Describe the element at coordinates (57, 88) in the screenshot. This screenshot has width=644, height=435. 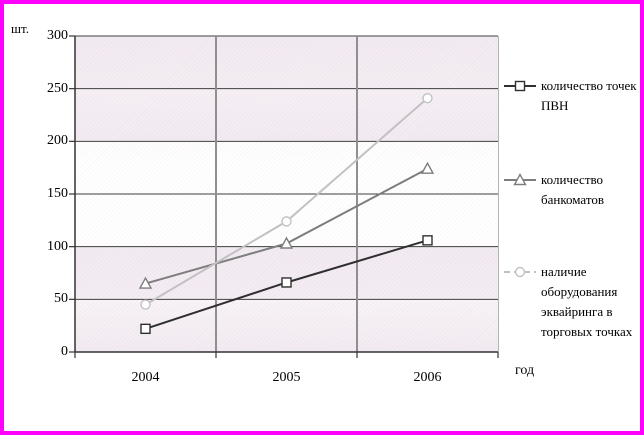
I see `y-tick-label: 250` at that location.